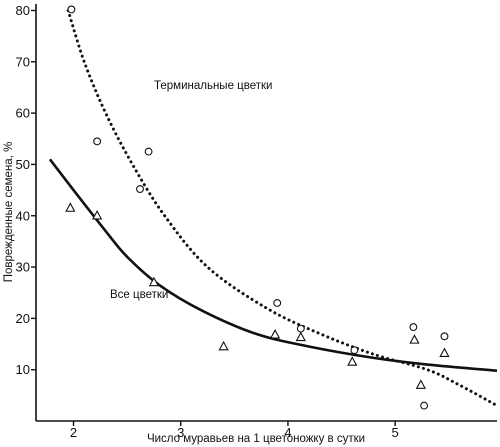 The width and height of the screenshot is (500, 447). What do you see at coordinates (23, 369) in the screenshot?
I see `y-tick-label: 10` at bounding box center [23, 369].